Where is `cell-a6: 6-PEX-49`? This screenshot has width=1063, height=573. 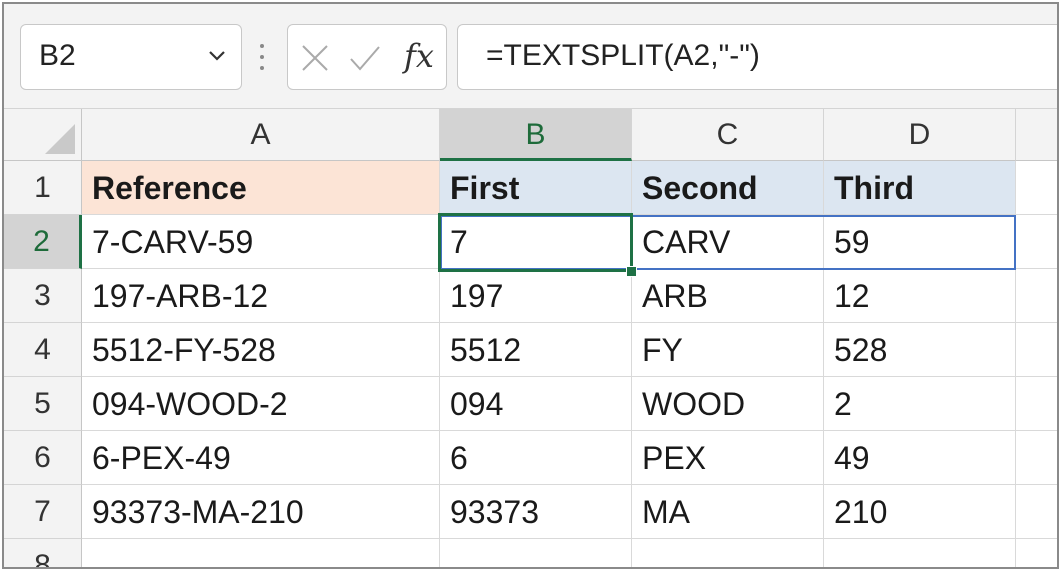 cell-a6: 6-PEX-49 is located at coordinates (261, 458).